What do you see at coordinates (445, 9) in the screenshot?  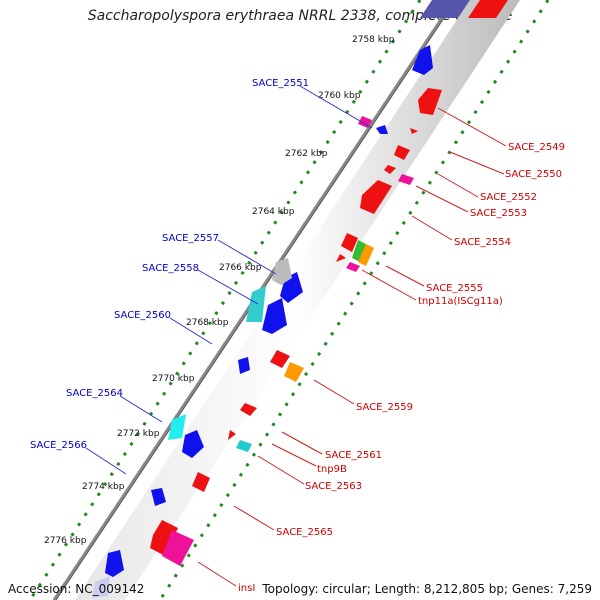 I see `top-feature-block` at bounding box center [445, 9].